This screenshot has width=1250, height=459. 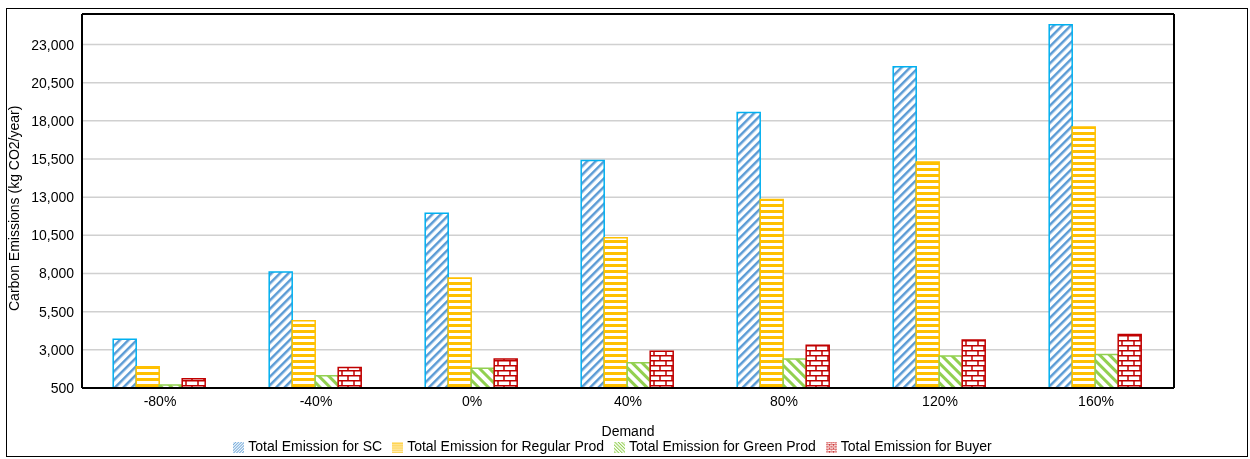 What do you see at coordinates (53, 82) in the screenshot?
I see `y-tick-label: 20,500` at bounding box center [53, 82].